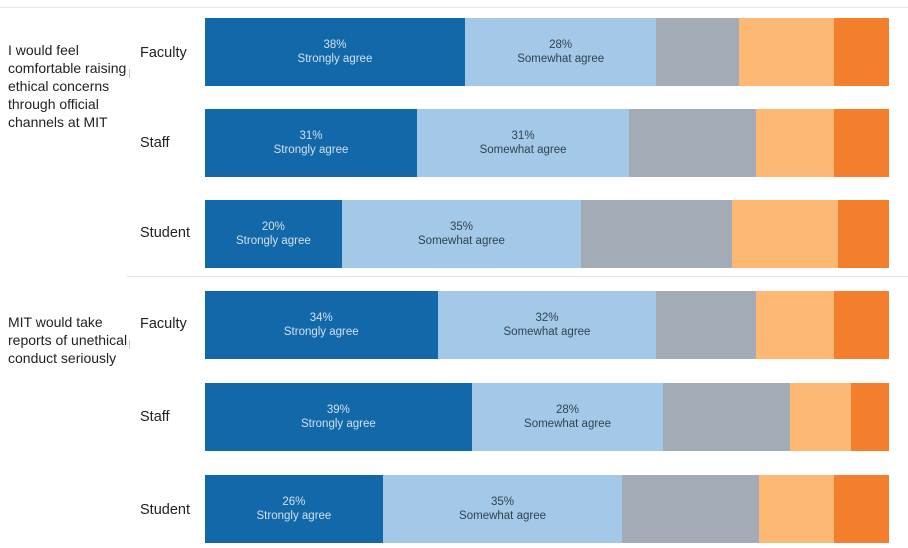 The image size is (908, 548). I want to click on bar-segment-somewhat-agree: 32% Somewhat agree, so click(547, 325).